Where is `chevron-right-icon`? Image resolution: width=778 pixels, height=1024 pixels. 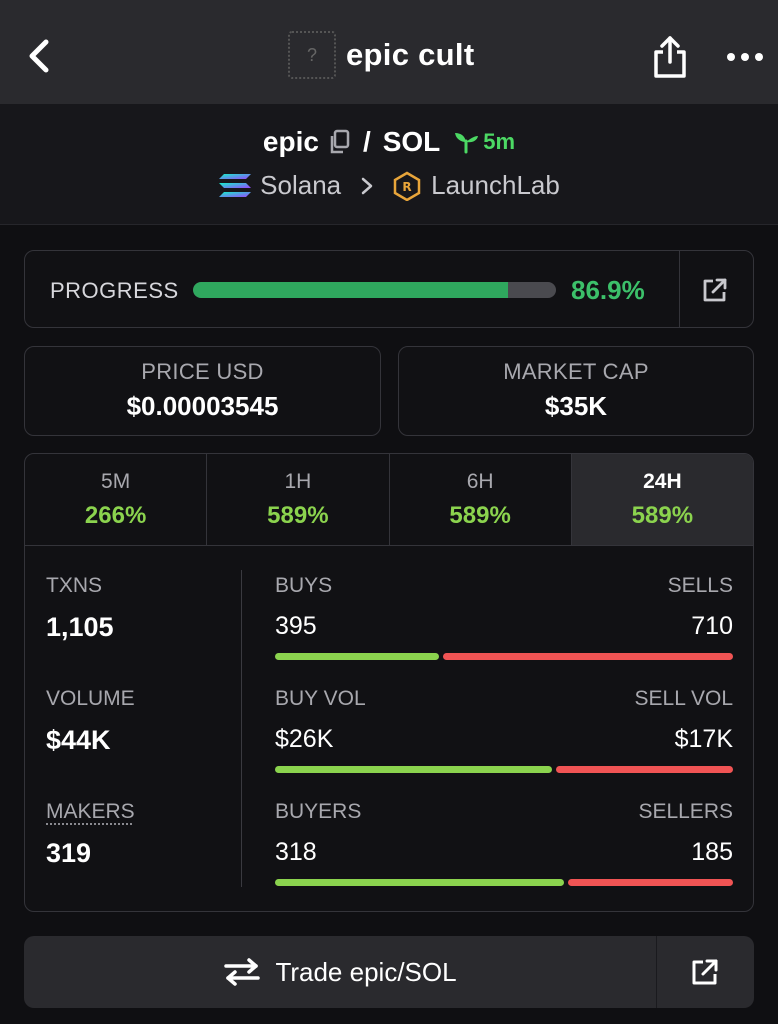 chevron-right-icon is located at coordinates (367, 185).